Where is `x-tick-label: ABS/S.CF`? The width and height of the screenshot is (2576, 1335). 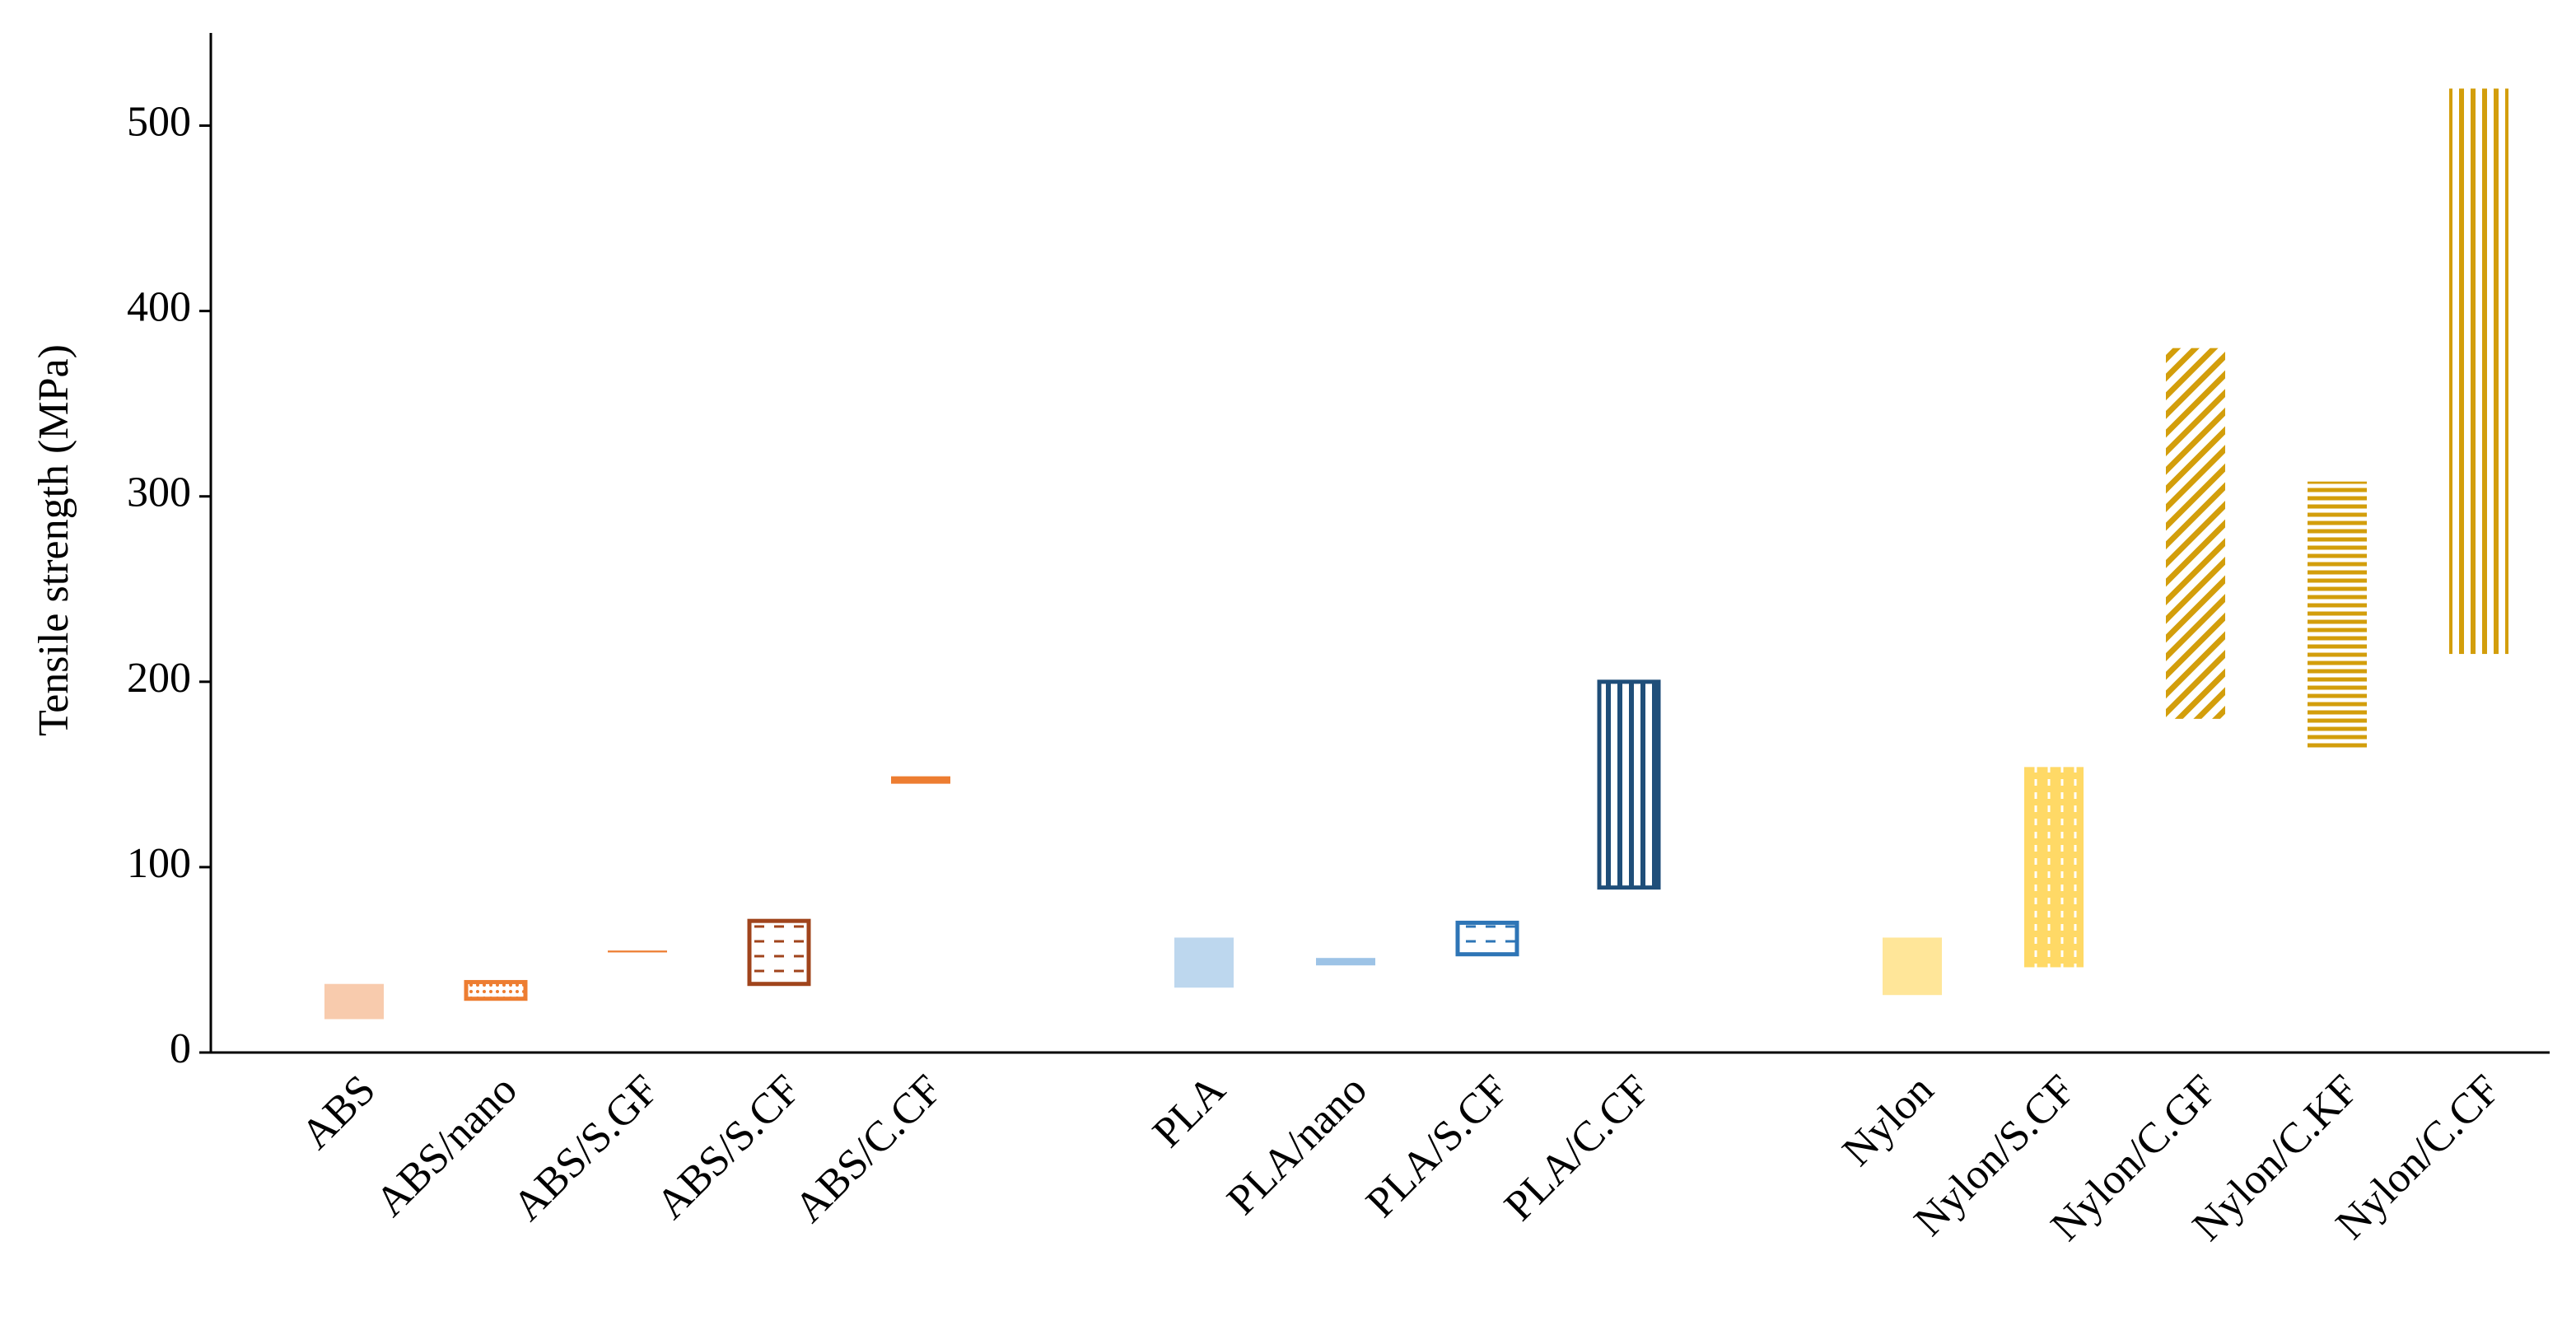
x-tick-label: ABS/S.CF is located at coordinates (728, 1148).